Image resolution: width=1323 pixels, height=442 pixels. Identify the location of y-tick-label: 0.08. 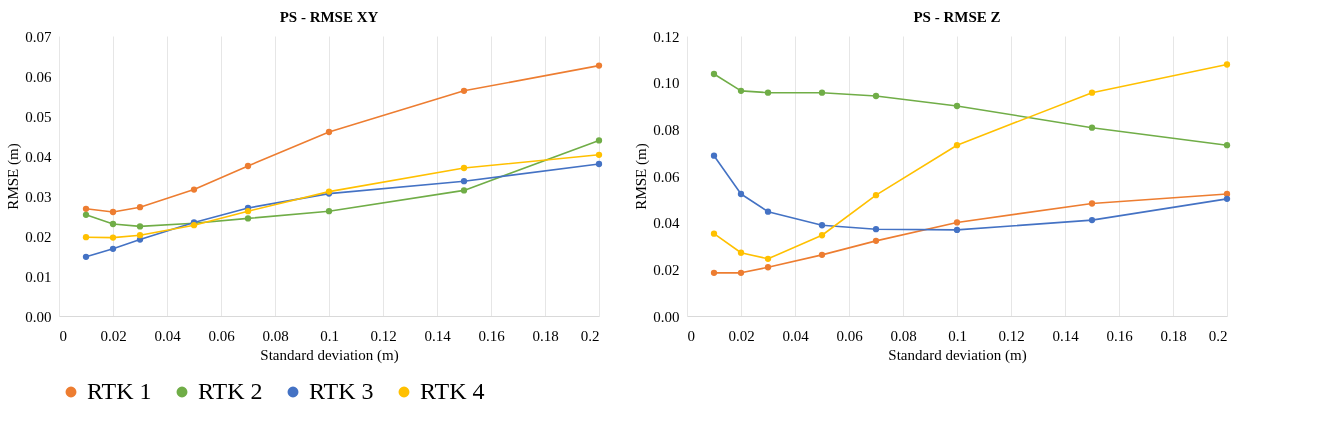
(666, 129).